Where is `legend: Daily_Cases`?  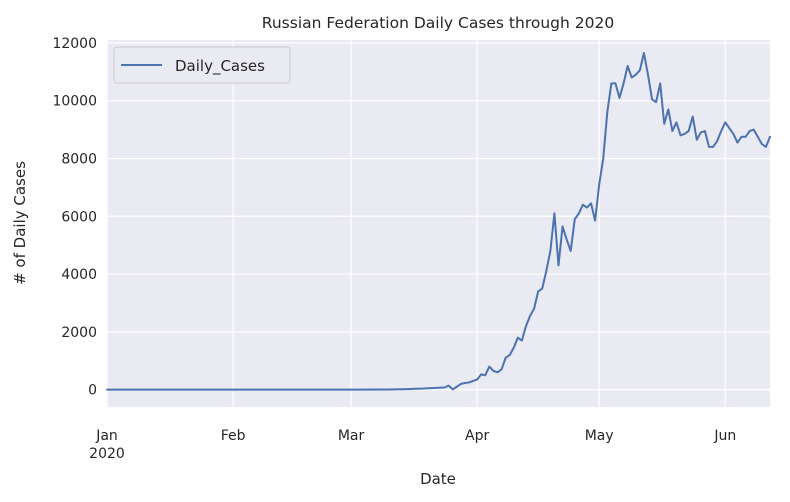 legend: Daily_Cases is located at coordinates (202, 65).